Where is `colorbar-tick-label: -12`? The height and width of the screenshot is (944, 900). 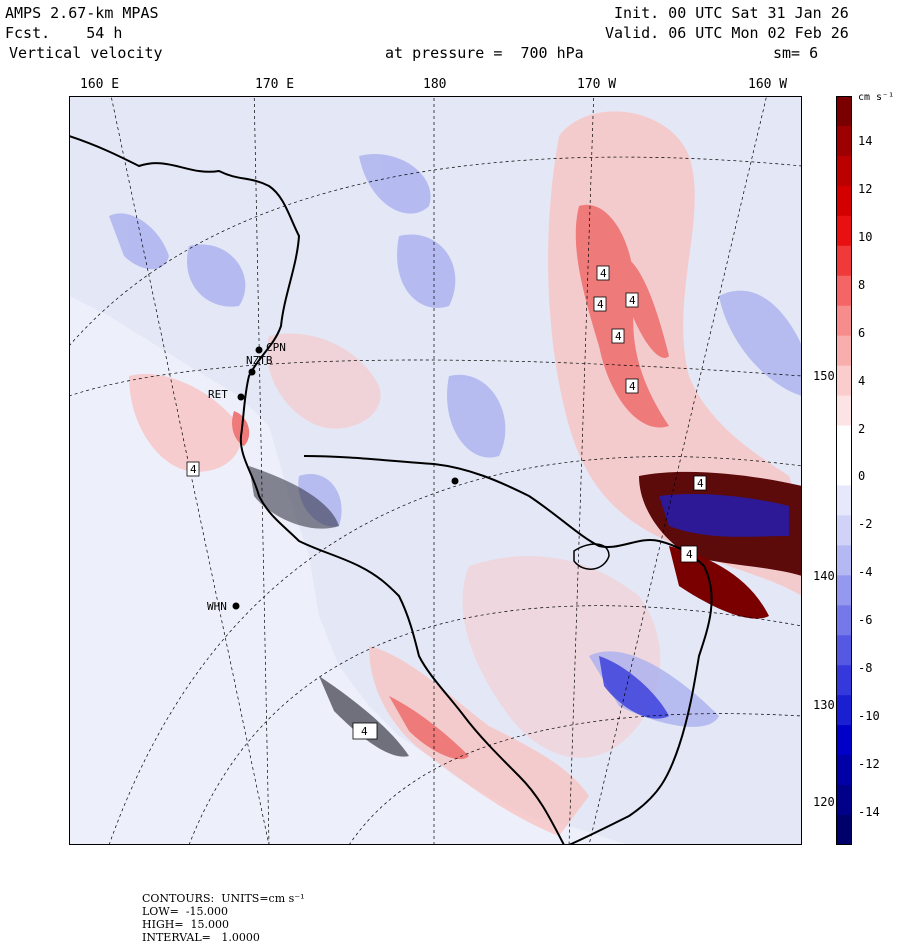
colorbar-tick-label: -12 is located at coordinates (869, 764).